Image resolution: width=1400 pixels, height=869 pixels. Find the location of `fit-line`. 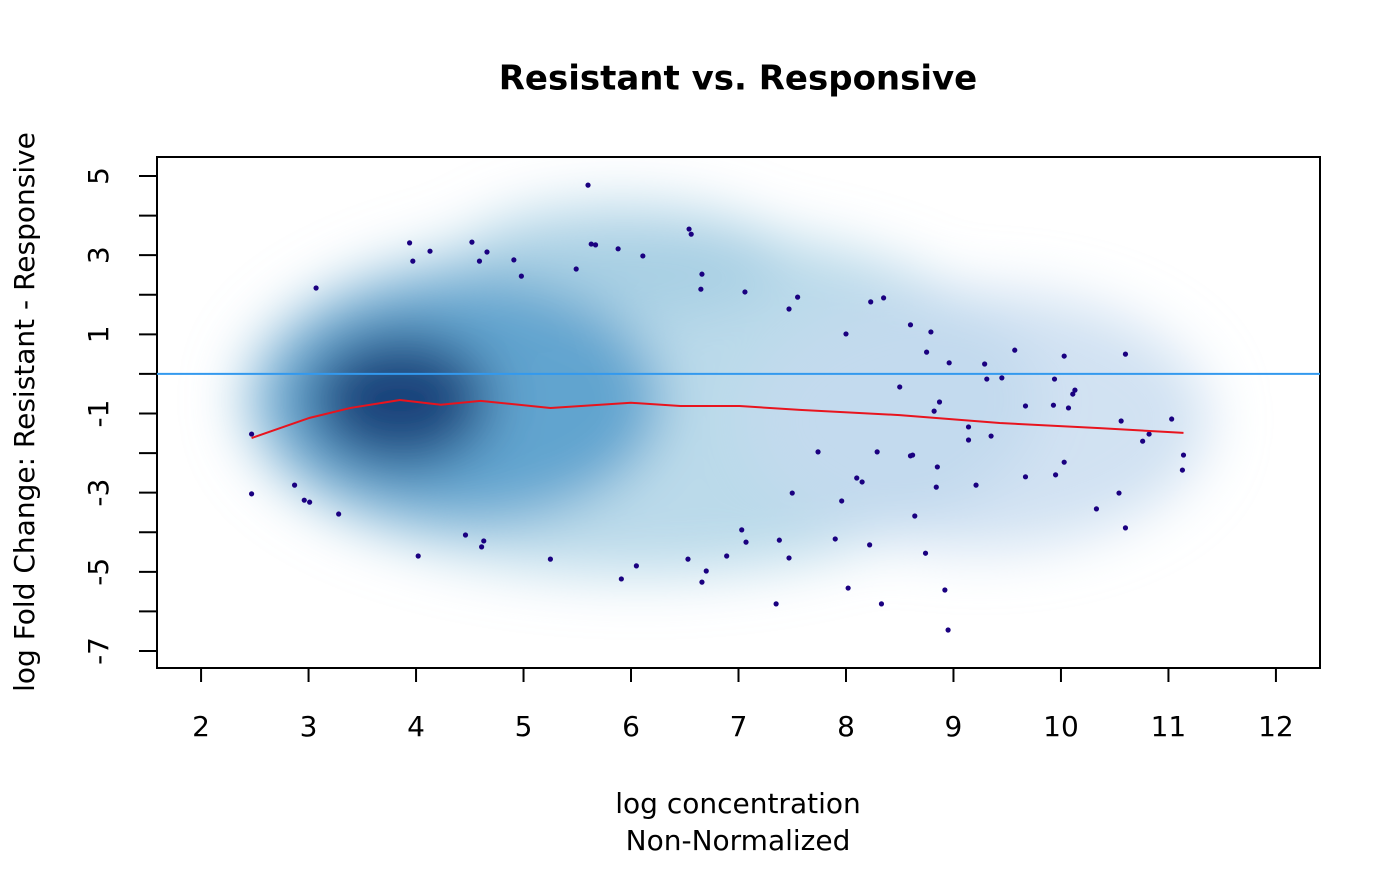

fit-line is located at coordinates (717, 419).